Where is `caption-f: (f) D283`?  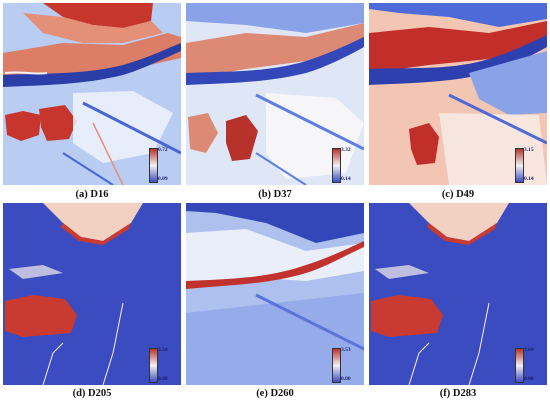 caption-f: (f) D283 is located at coordinates (458, 393).